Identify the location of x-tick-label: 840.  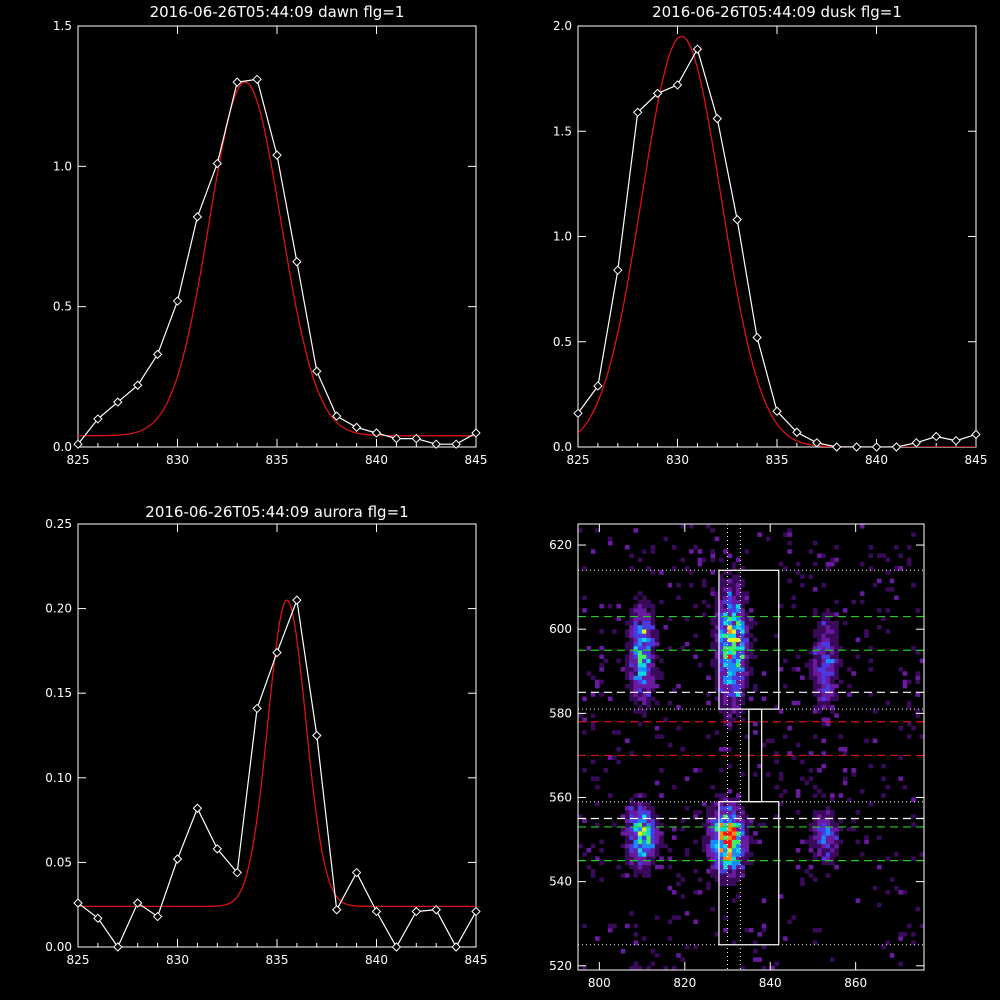
(376, 460).